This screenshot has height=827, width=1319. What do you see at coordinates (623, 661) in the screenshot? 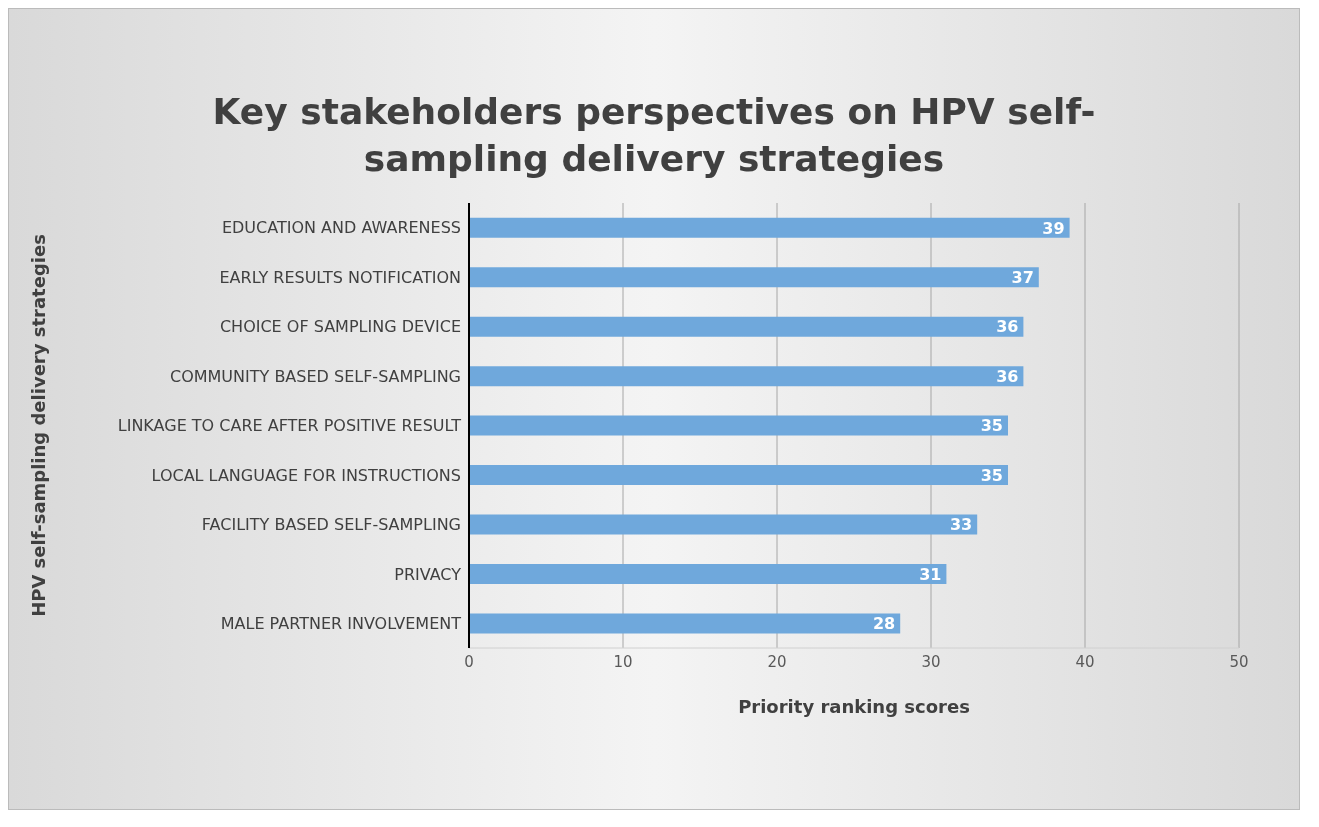
I see `x-tick-label: 10` at bounding box center [623, 661].